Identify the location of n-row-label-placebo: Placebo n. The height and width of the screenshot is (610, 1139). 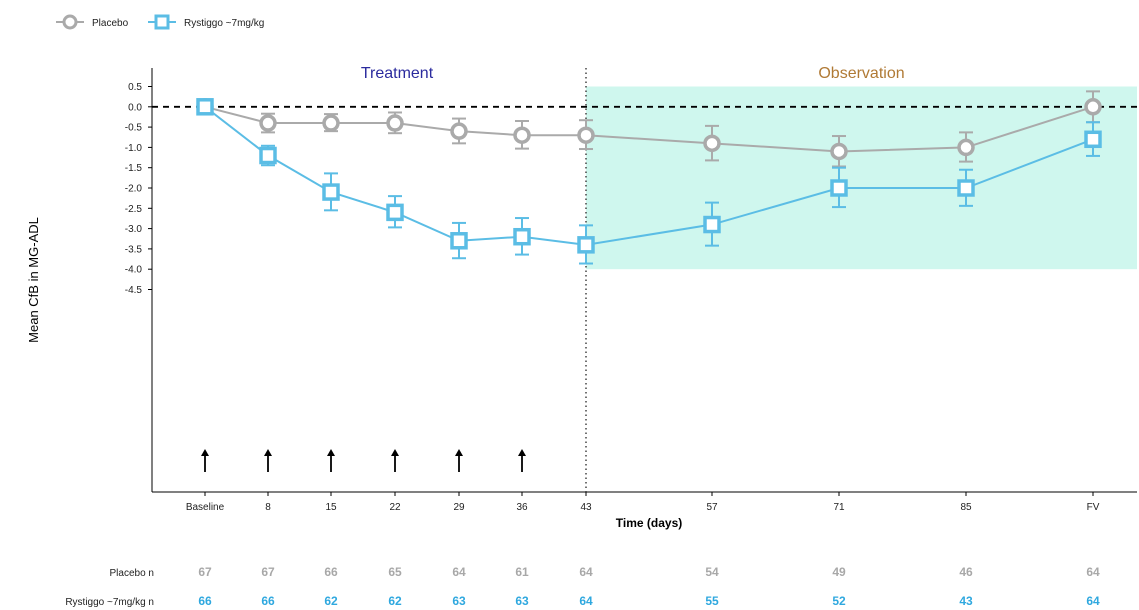
(132, 573).